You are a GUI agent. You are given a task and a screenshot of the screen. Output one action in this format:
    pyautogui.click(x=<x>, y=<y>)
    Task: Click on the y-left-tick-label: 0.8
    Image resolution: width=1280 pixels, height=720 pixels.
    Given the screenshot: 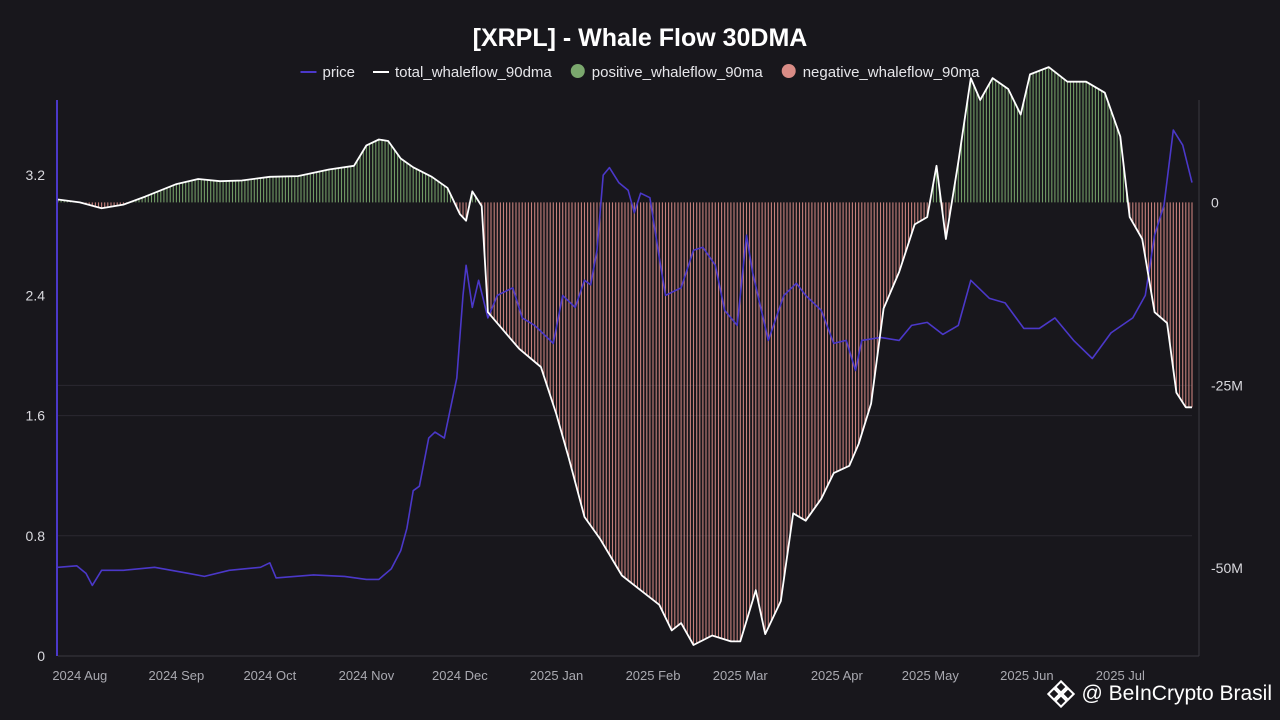 What is the action you would take?
    pyautogui.click(x=36, y=536)
    